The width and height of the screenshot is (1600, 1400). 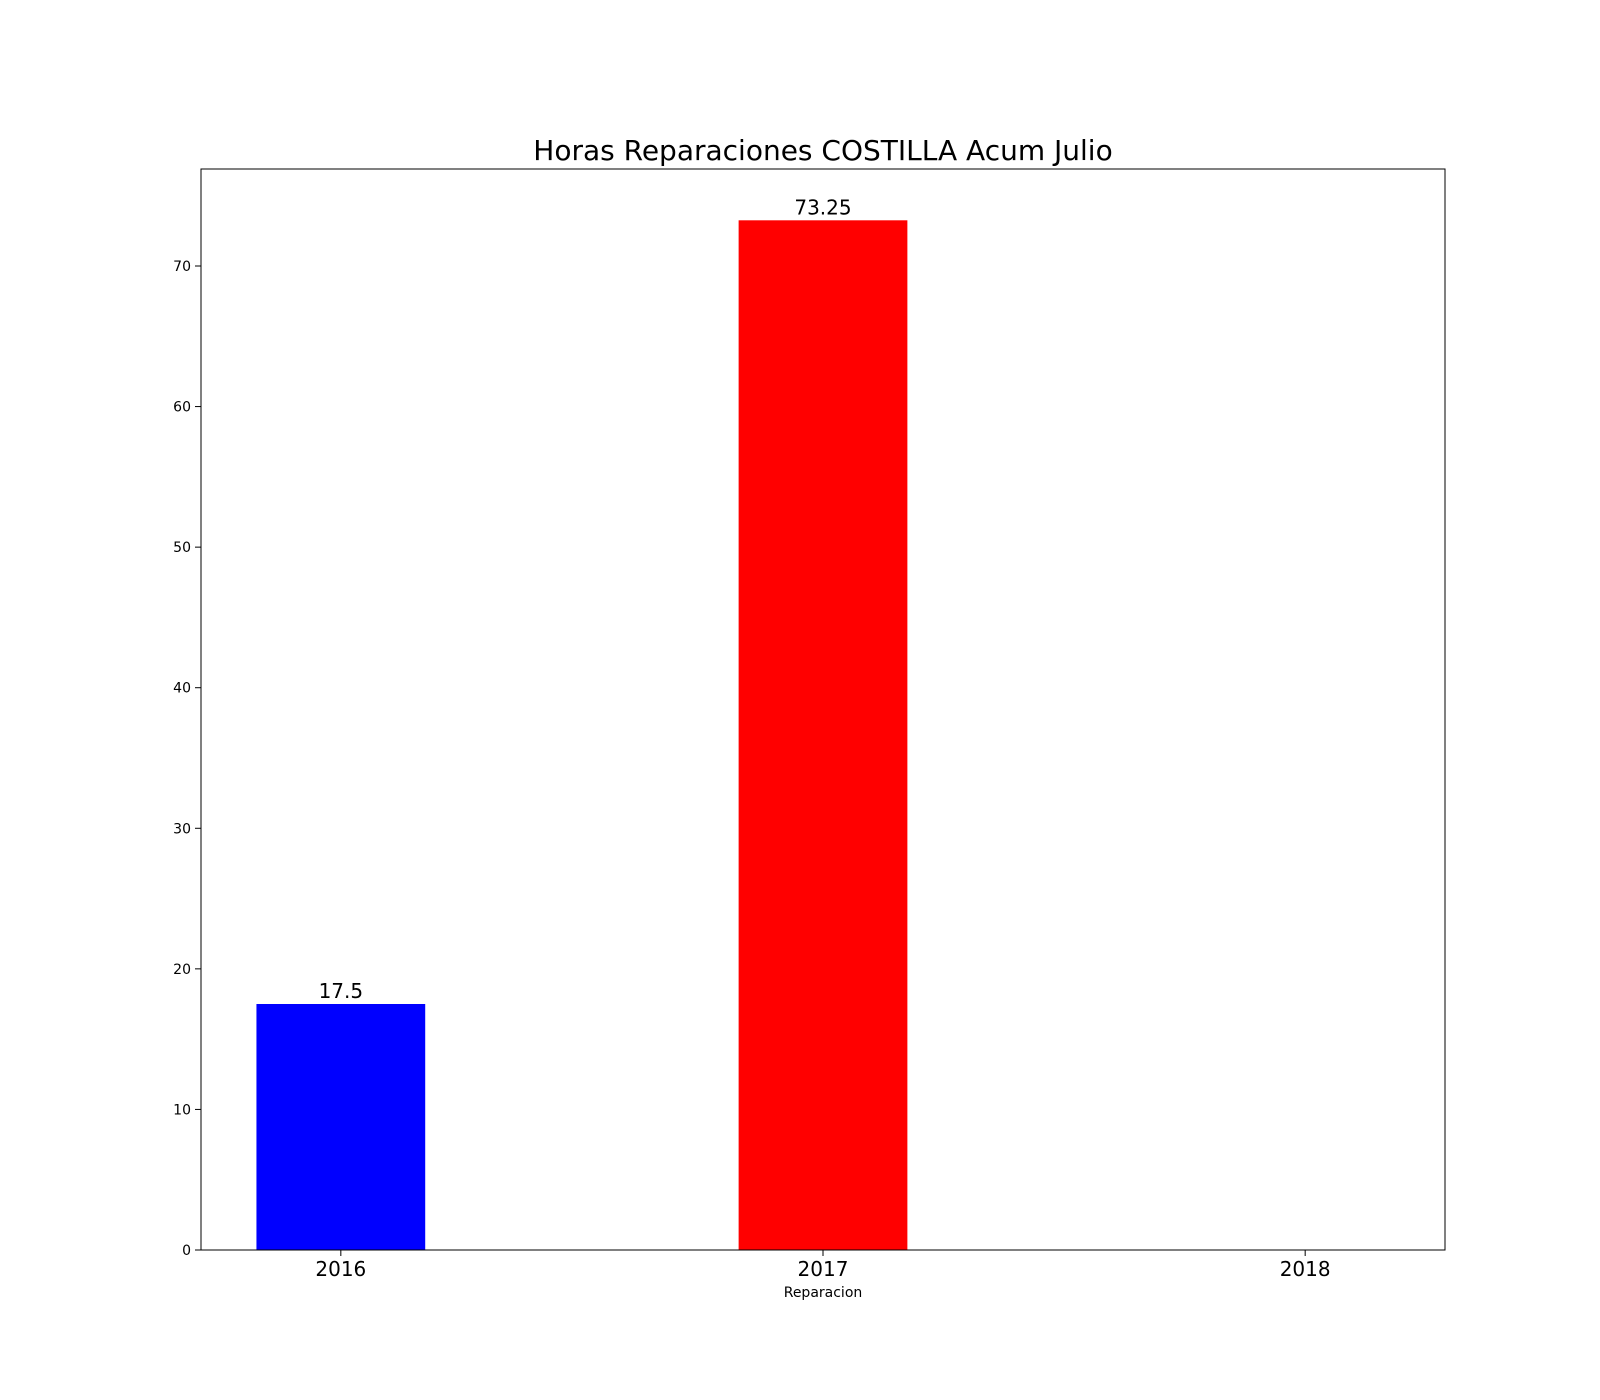 I want to click on y-tick-label: 50, so click(x=182, y=548).